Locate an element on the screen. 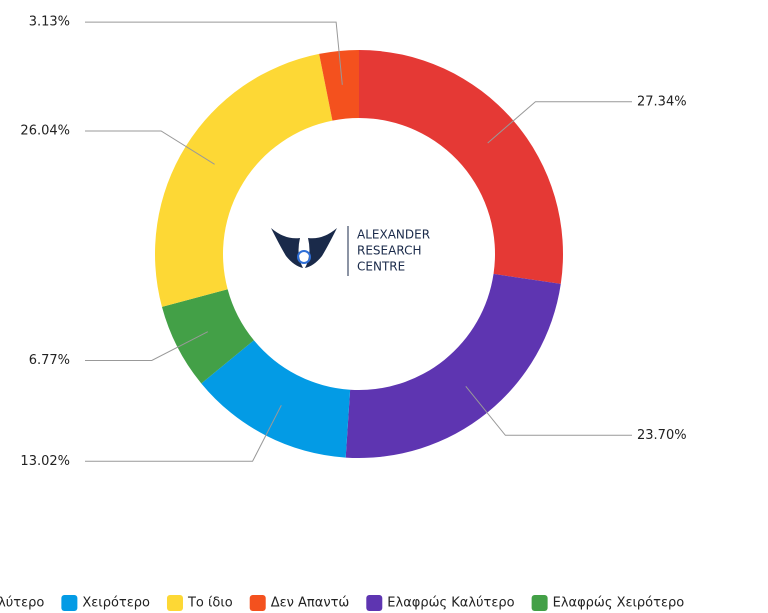 This screenshot has height=613, width=768. legend-label: Χειρότερο is located at coordinates (116, 603).